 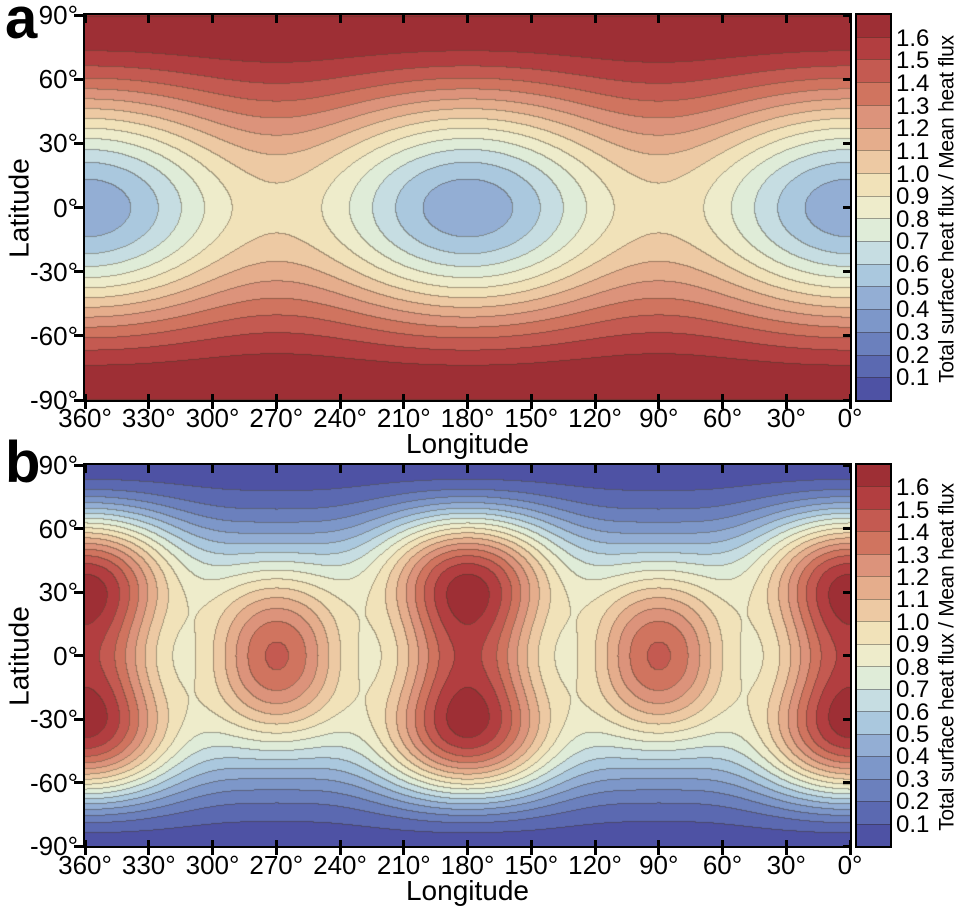 I want to click on colorbar-tick-label: 1.0, so click(x=913, y=174).